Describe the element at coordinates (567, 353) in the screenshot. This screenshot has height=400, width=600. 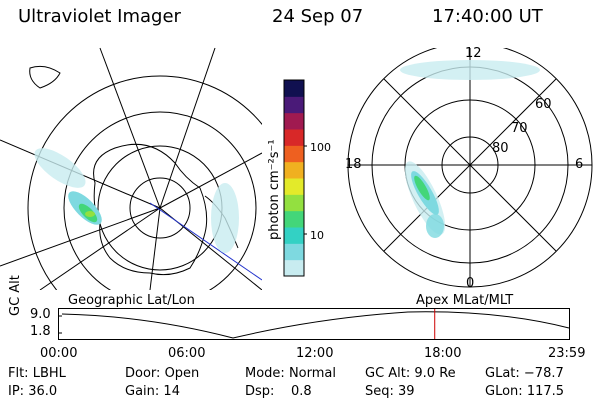
I see `time-tick: 23:59` at that location.